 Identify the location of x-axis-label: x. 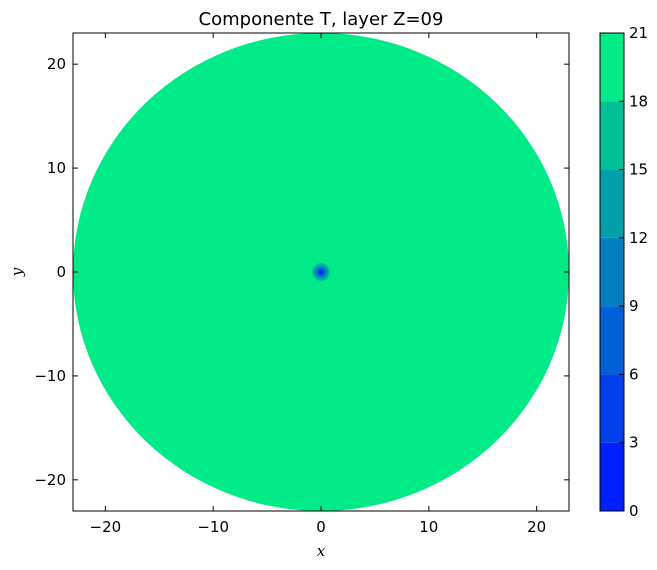
(321, 551).